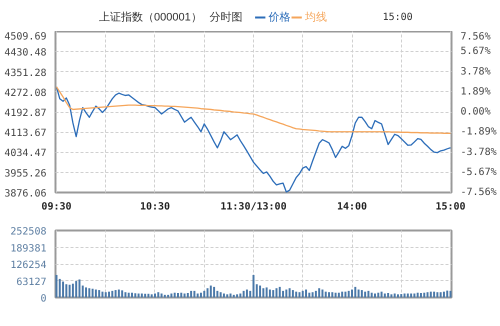 The height and width of the screenshot is (326, 500). What do you see at coordinates (25, 73) in the screenshot?
I see `y-tick-label: 4351.28` at bounding box center [25, 73].